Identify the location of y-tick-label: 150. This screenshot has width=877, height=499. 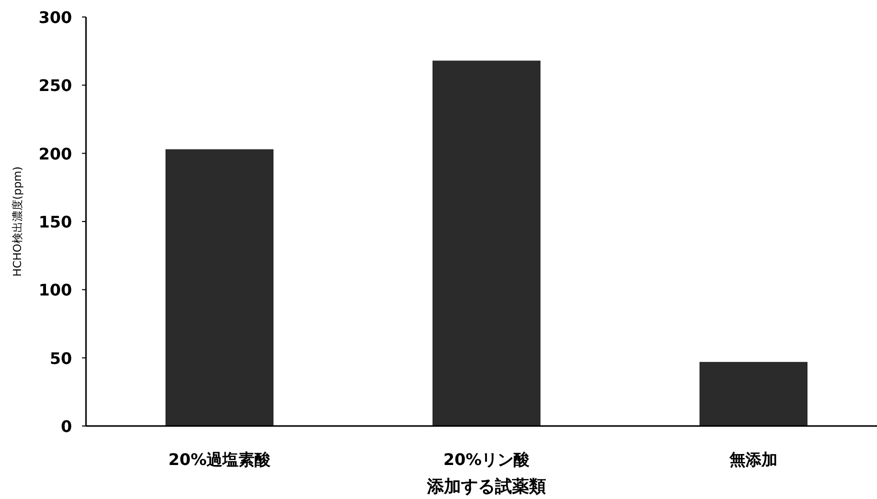
(55, 222).